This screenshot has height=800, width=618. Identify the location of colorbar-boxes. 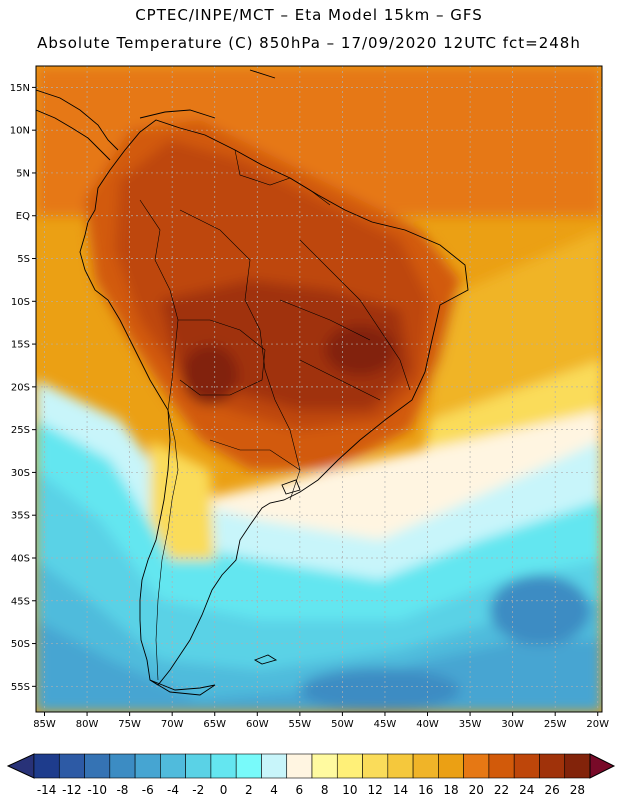
(312, 766).